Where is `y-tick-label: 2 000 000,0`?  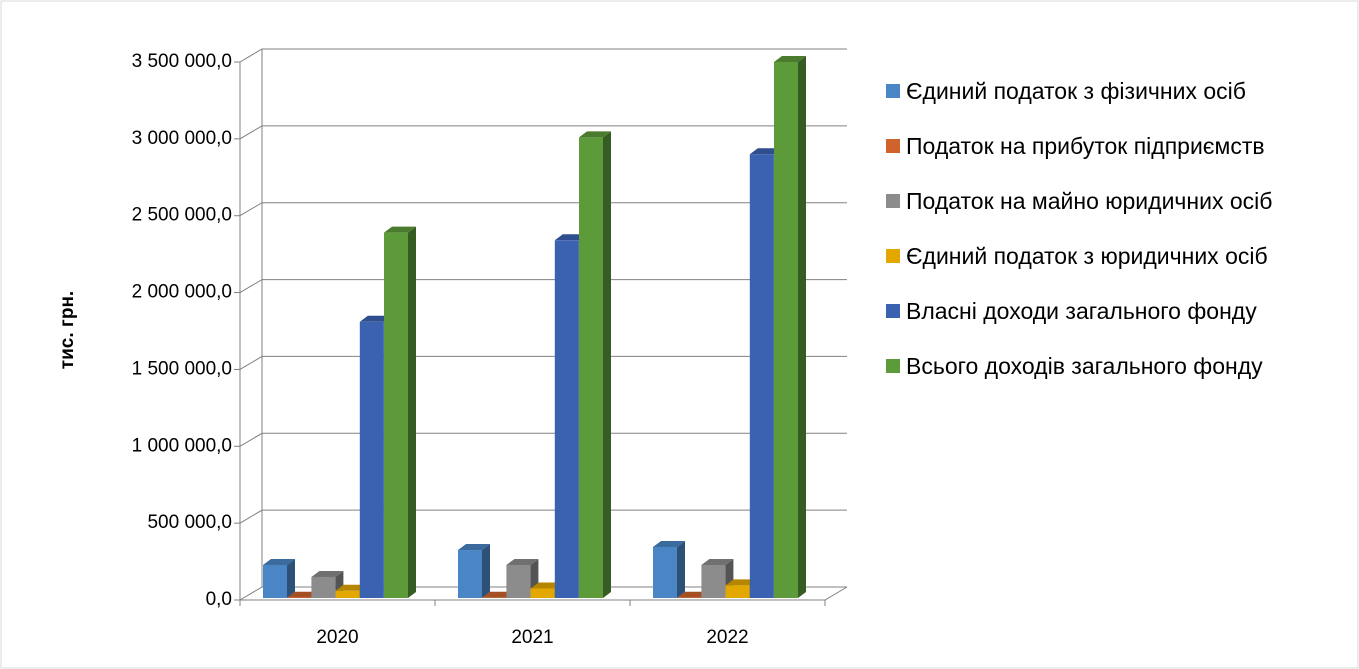
y-tick-label: 2 000 000,0 is located at coordinates (182, 292).